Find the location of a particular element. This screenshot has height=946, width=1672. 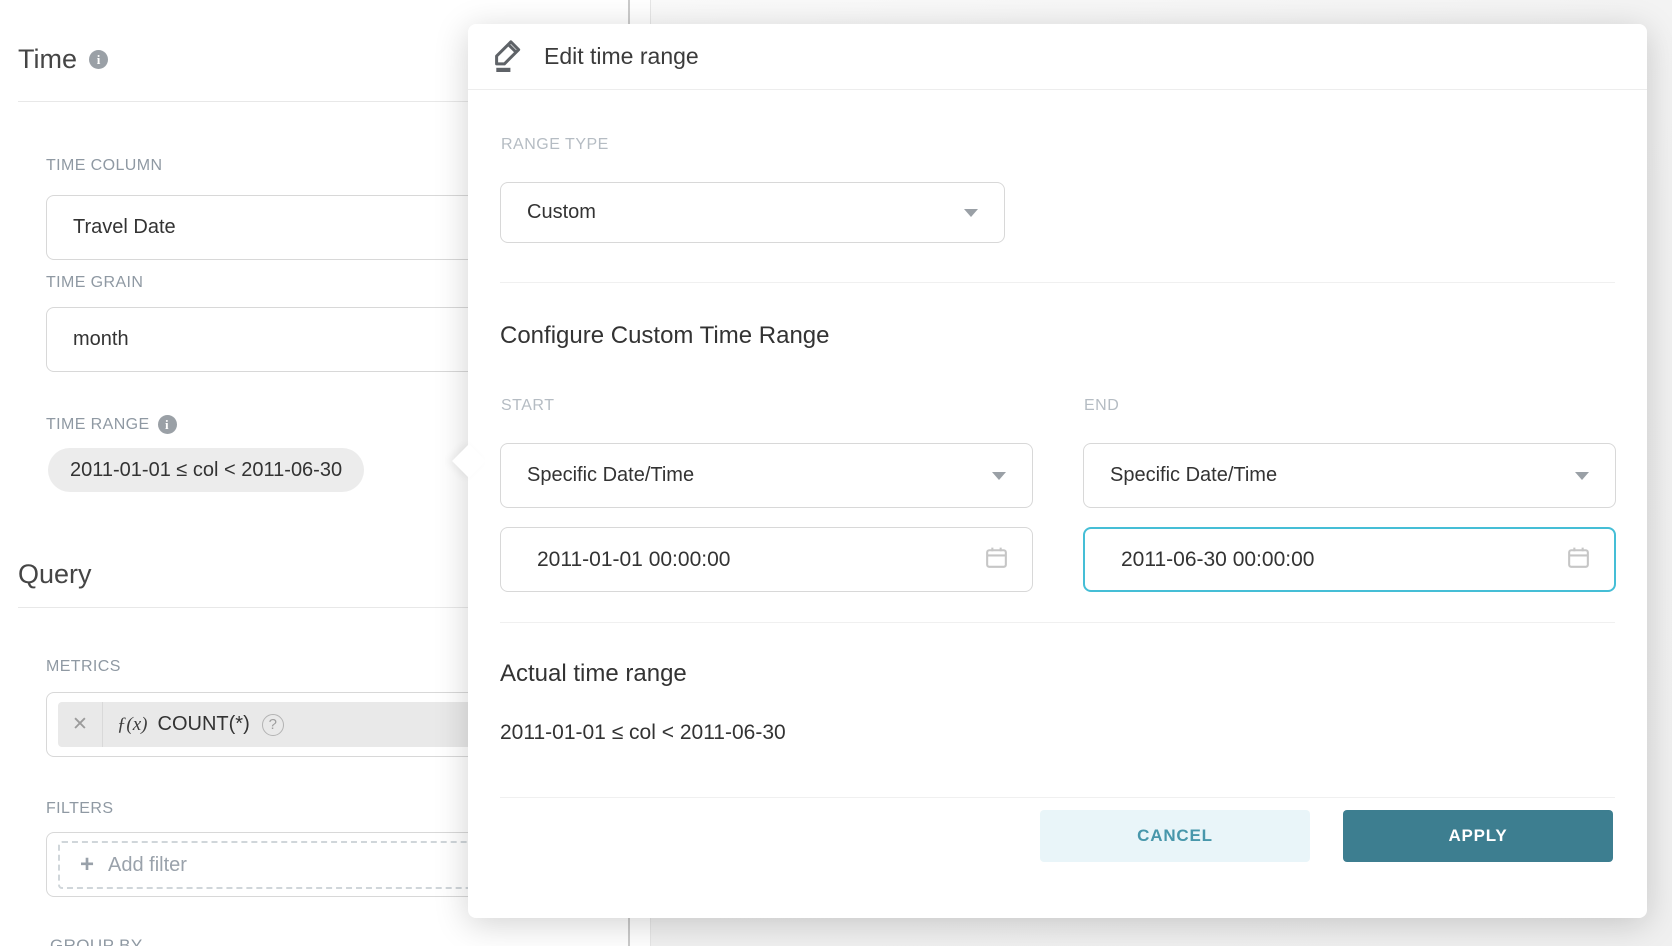

filters-label: FILTERS is located at coordinates (79, 809).